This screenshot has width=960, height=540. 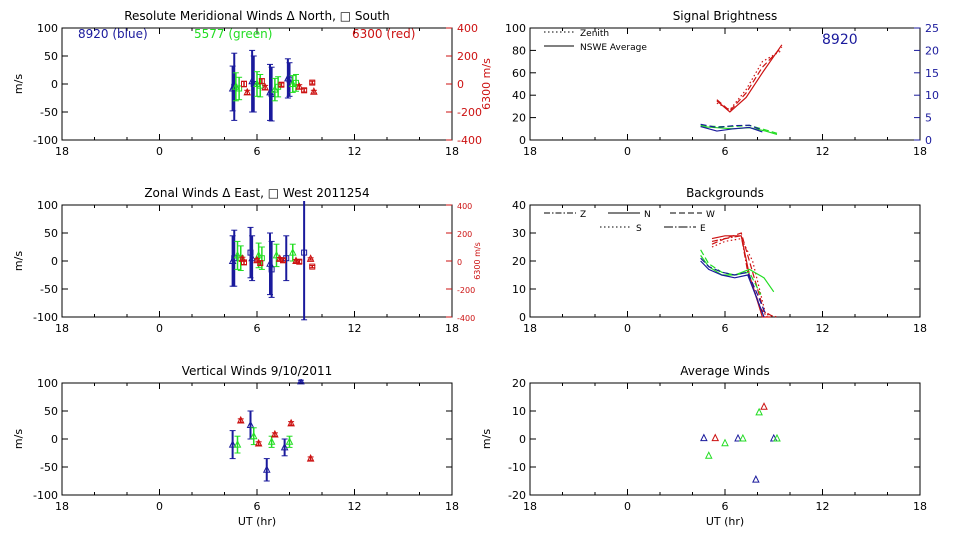 What do you see at coordinates (517, 467) in the screenshot?
I see `y-tick-label: -10` at bounding box center [517, 467].